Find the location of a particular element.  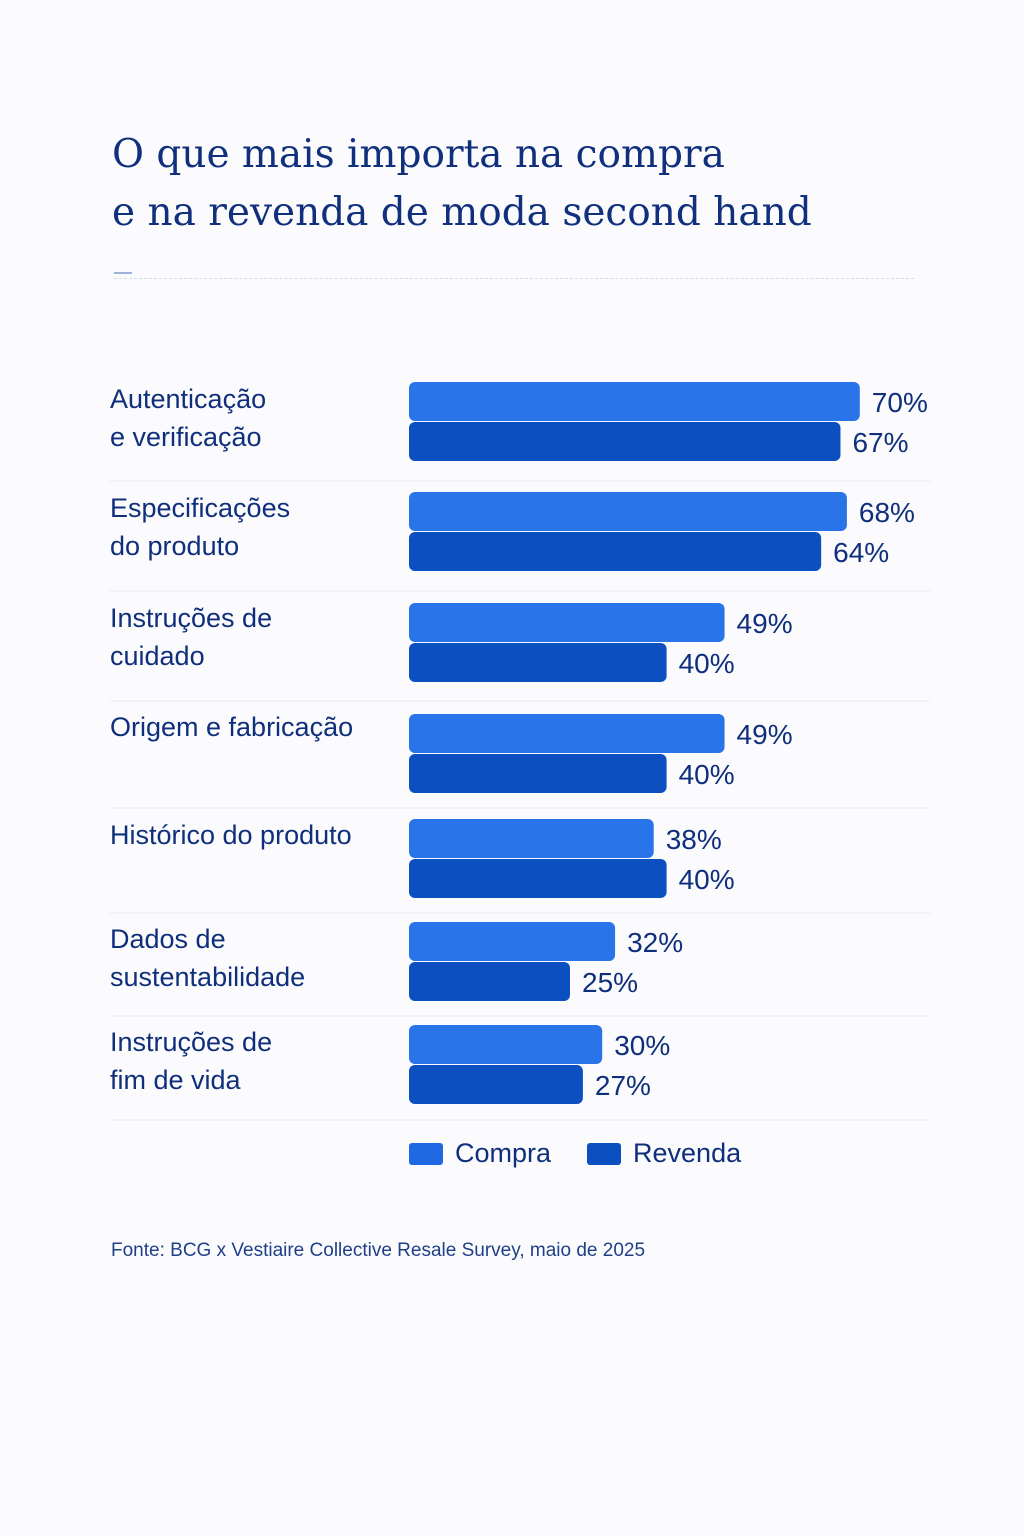

title-divider is located at coordinates (514, 278).